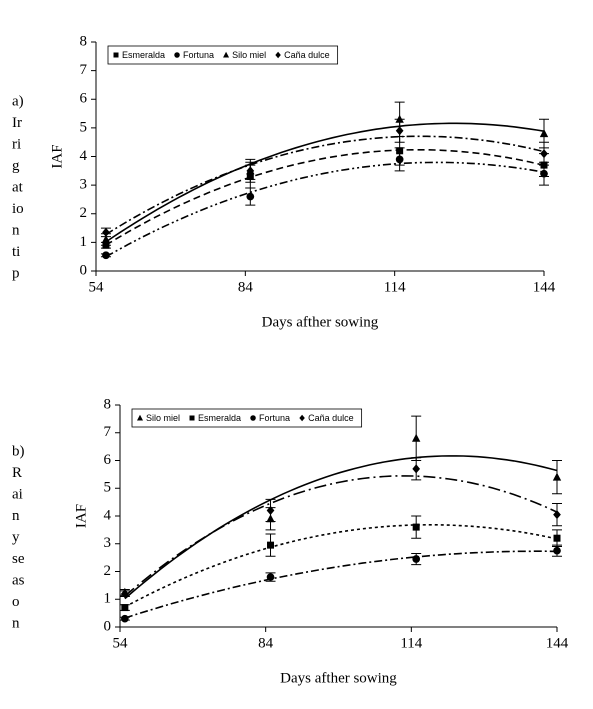 The image size is (593, 709). Describe the element at coordinates (16, 602) in the screenshot. I see `side-label: o` at that location.